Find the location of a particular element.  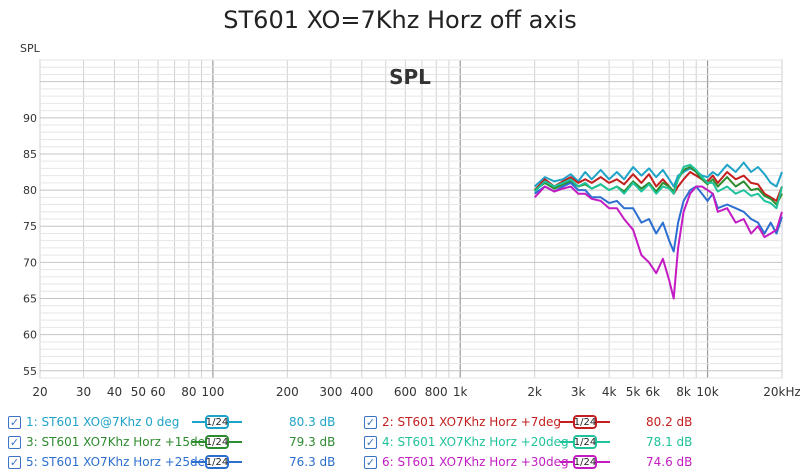

y-tick-label: 85 is located at coordinates (30, 154).